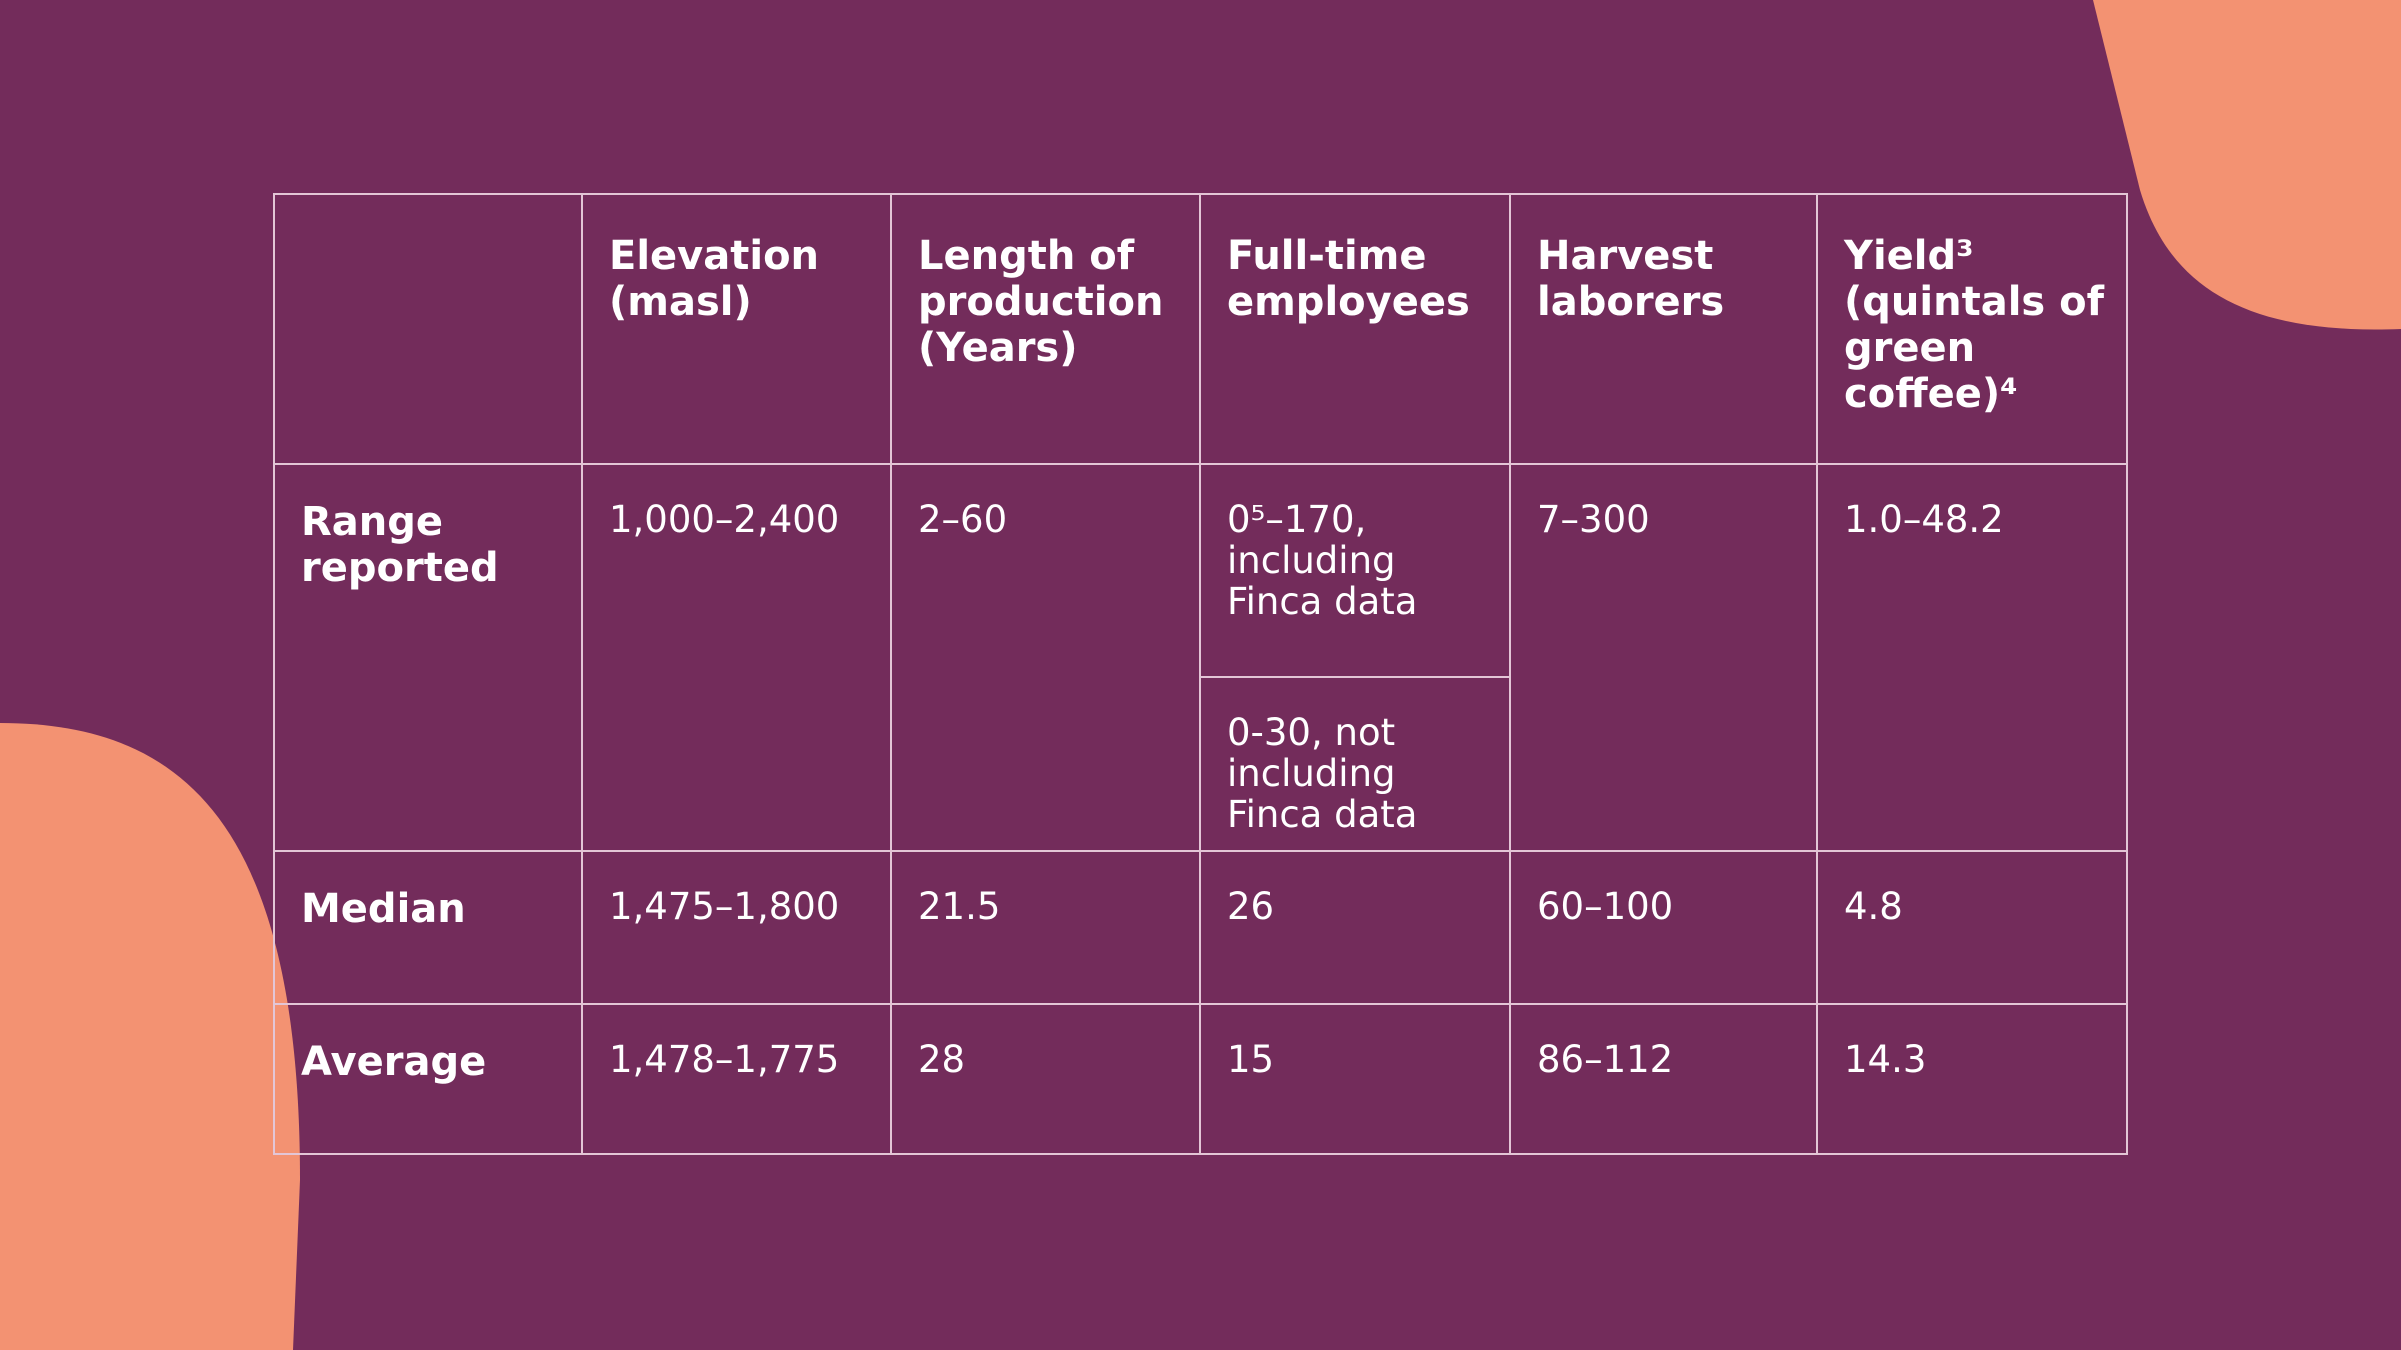 The width and height of the screenshot is (2401, 1350). I want to click on table-cell: 21.5, so click(1045, 927).